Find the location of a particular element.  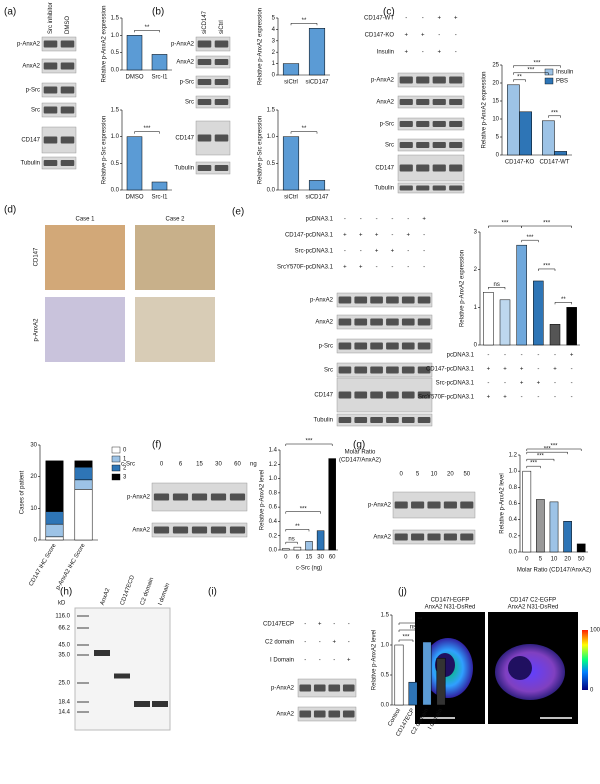

gel-lane: I domain is located at coordinates (165, 595).